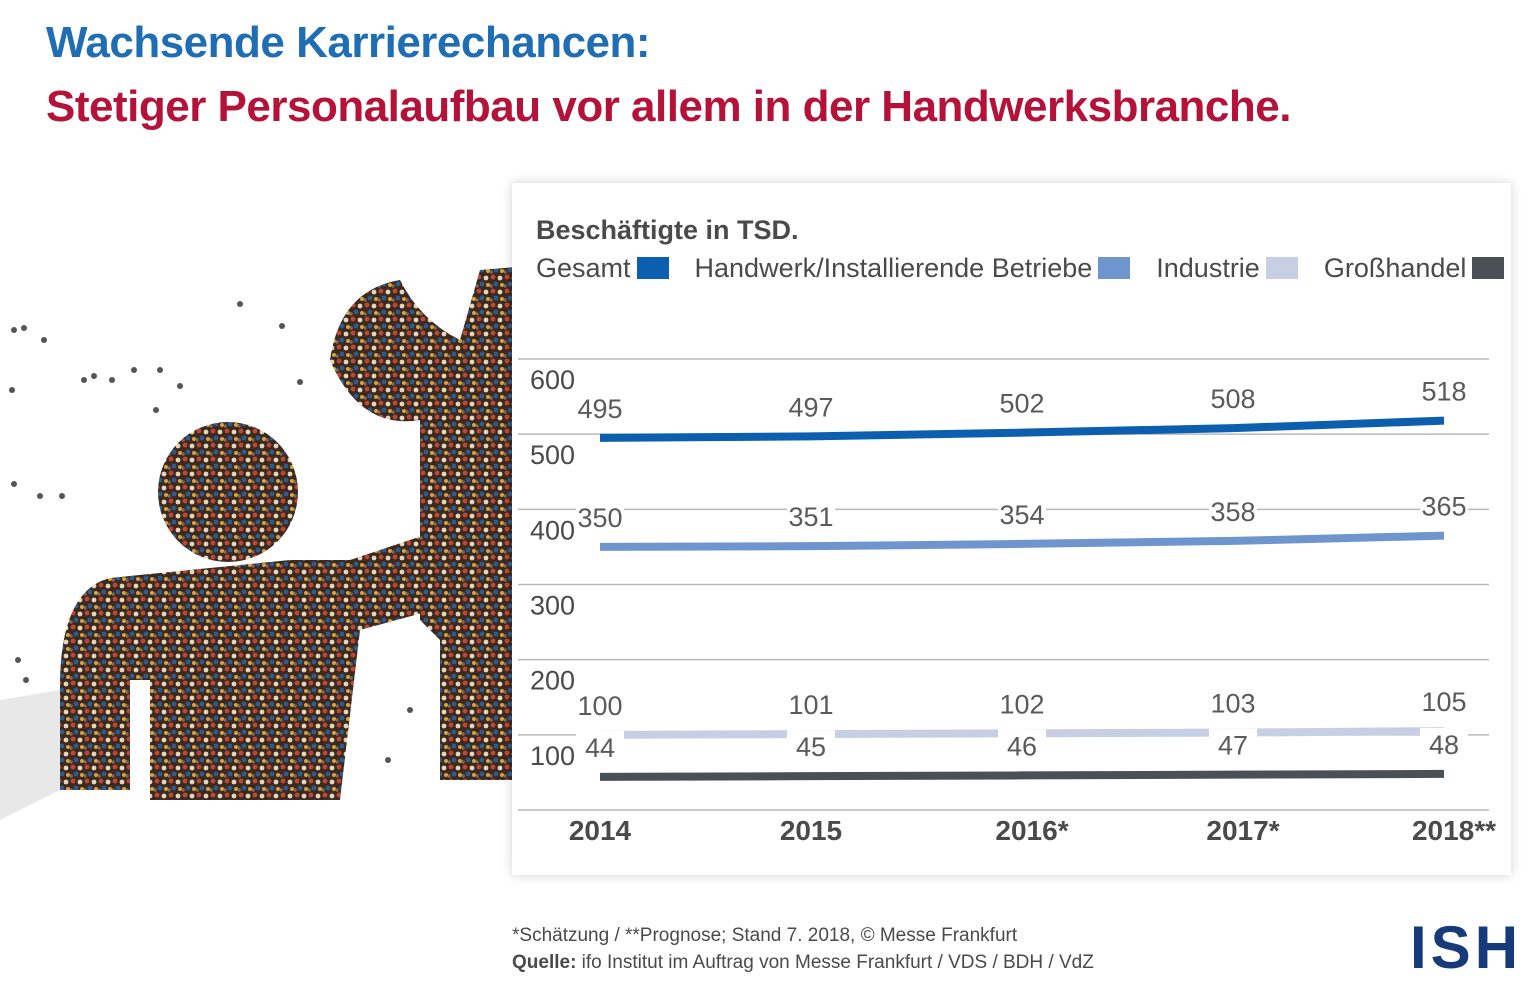 The image size is (1539, 1001). Describe the element at coordinates (1031, 830) in the screenshot. I see `x-tick-label: 2016*` at that location.